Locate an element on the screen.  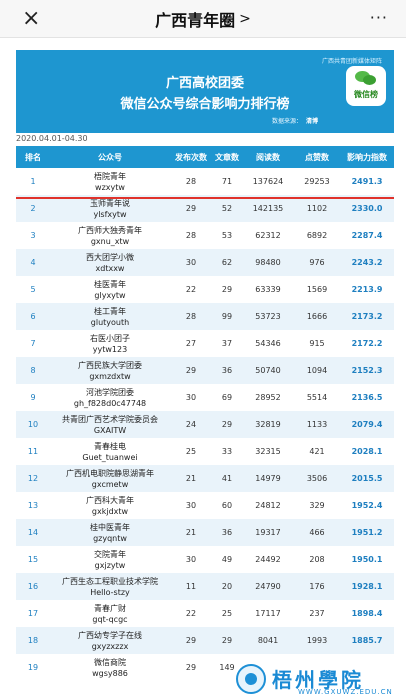
read-count-cell: 137624 is located at coordinates (268, 181).